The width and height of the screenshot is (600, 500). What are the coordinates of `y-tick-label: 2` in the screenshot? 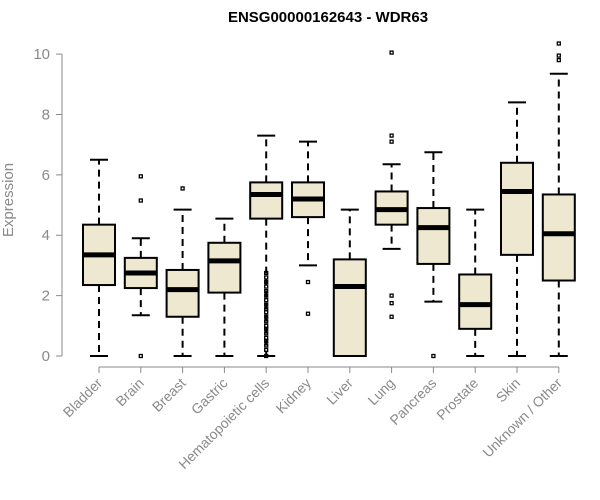 It's located at (46, 296).